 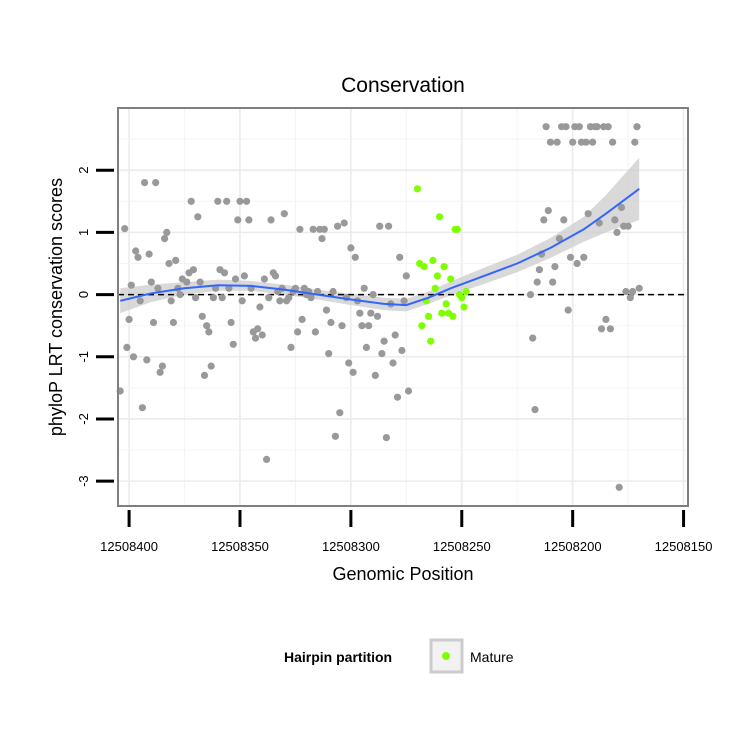 I want to click on smooth-confidence-band, so click(x=380, y=235).